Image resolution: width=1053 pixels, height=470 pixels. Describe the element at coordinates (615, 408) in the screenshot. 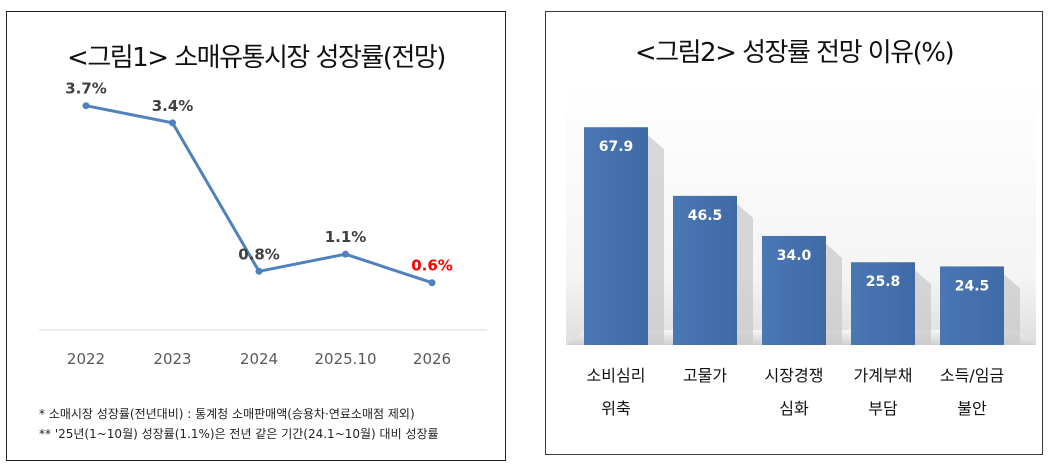

I see `bar-chart-category-label-line2: 위축` at that location.